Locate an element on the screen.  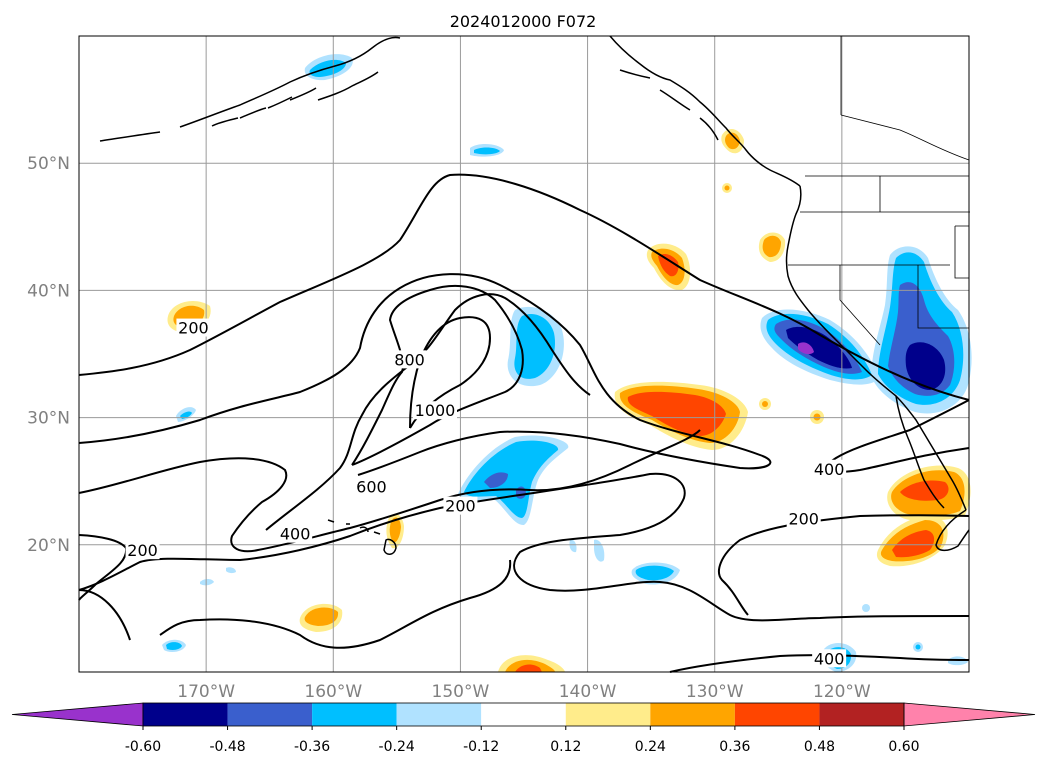
colorbar-tick-label: 0.60 is located at coordinates (903, 747).